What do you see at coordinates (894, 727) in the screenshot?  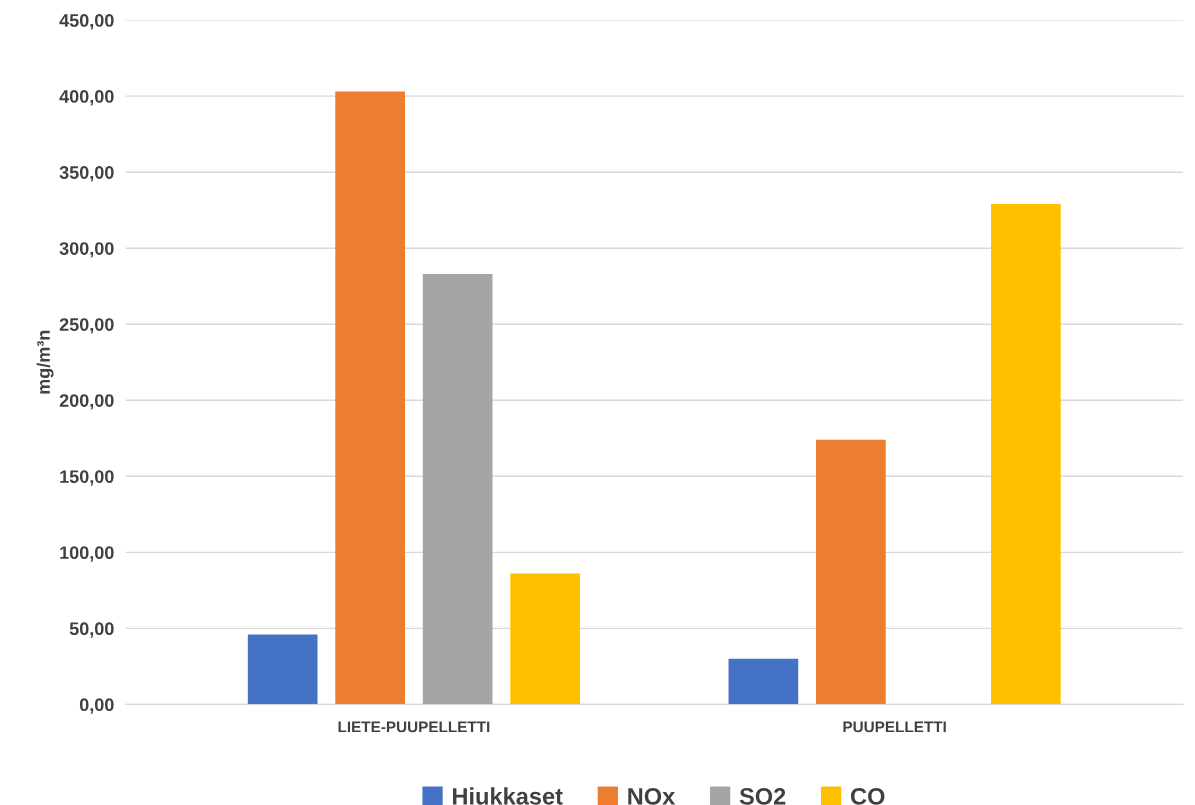 I see `x-tick-label: PUUPELLETTI` at bounding box center [894, 727].